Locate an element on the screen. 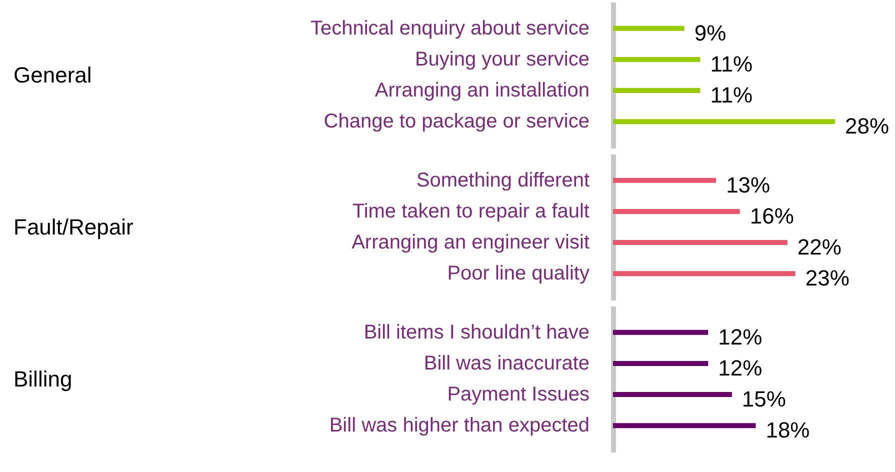 This screenshot has height=472, width=895. data-label: 13% is located at coordinates (748, 185).